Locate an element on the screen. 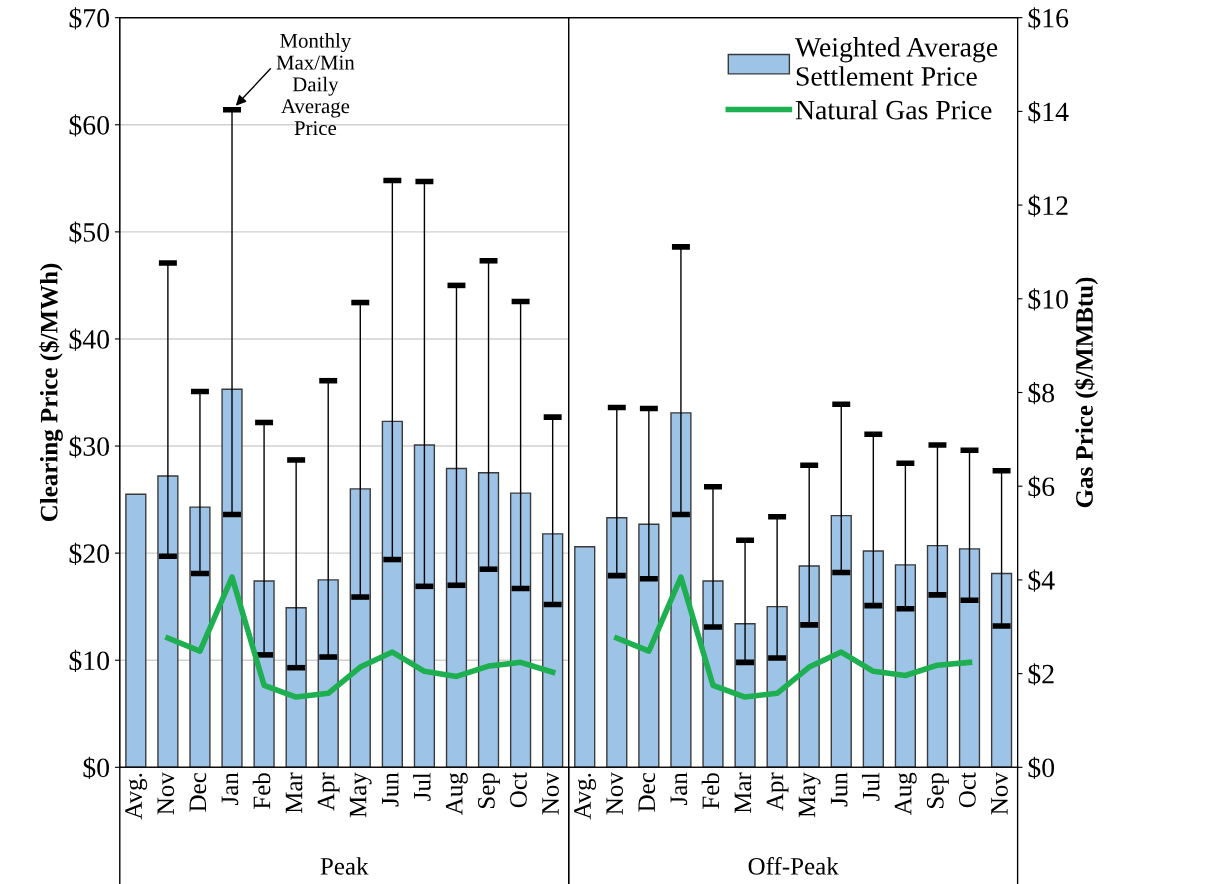 This screenshot has width=1210, height=884. legend-label: Natural Gas Price is located at coordinates (893, 109).